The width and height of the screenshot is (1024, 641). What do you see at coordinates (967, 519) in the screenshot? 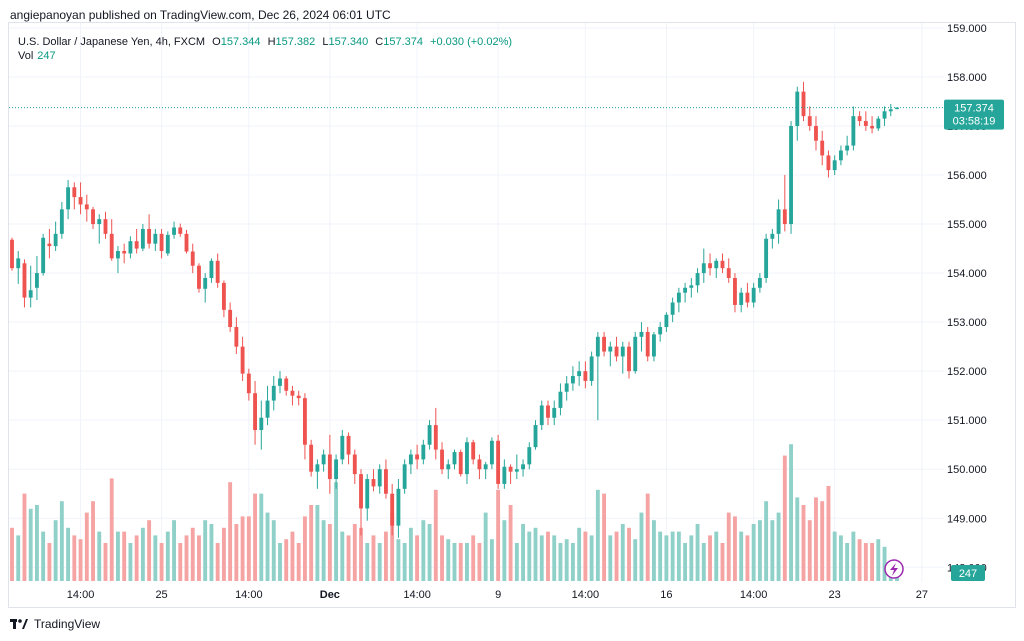
I see `y-tick-label: 149.000` at bounding box center [967, 519].